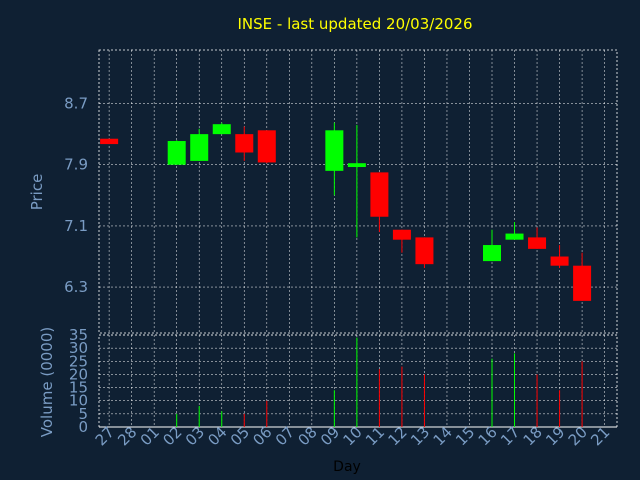 This screenshot has width=640, height=480. What do you see at coordinates (76, 226) in the screenshot?
I see `price-tick-label: 7.1` at bounding box center [76, 226].